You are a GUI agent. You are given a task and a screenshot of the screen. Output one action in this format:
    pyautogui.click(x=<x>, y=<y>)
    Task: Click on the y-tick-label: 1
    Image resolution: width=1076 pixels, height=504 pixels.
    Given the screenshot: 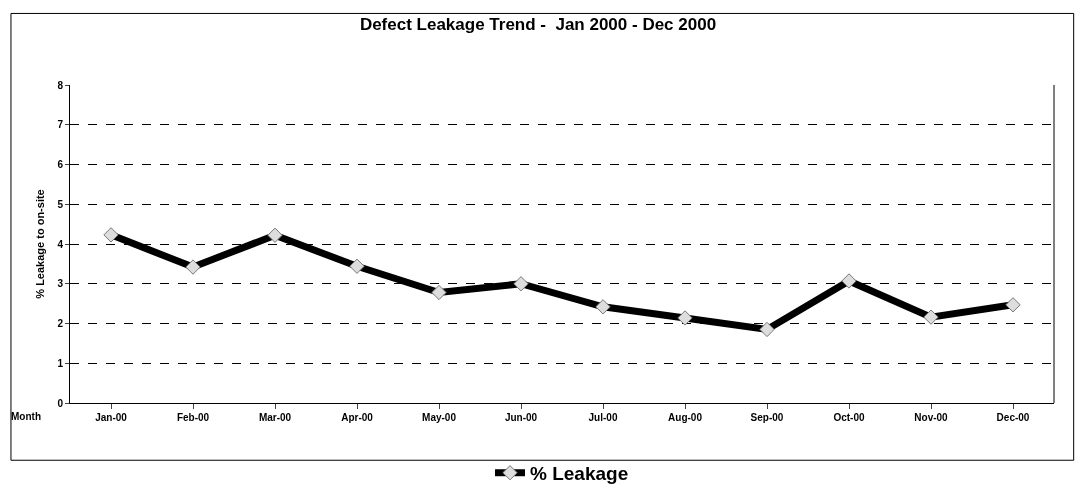 What is the action you would take?
    pyautogui.click(x=60, y=363)
    